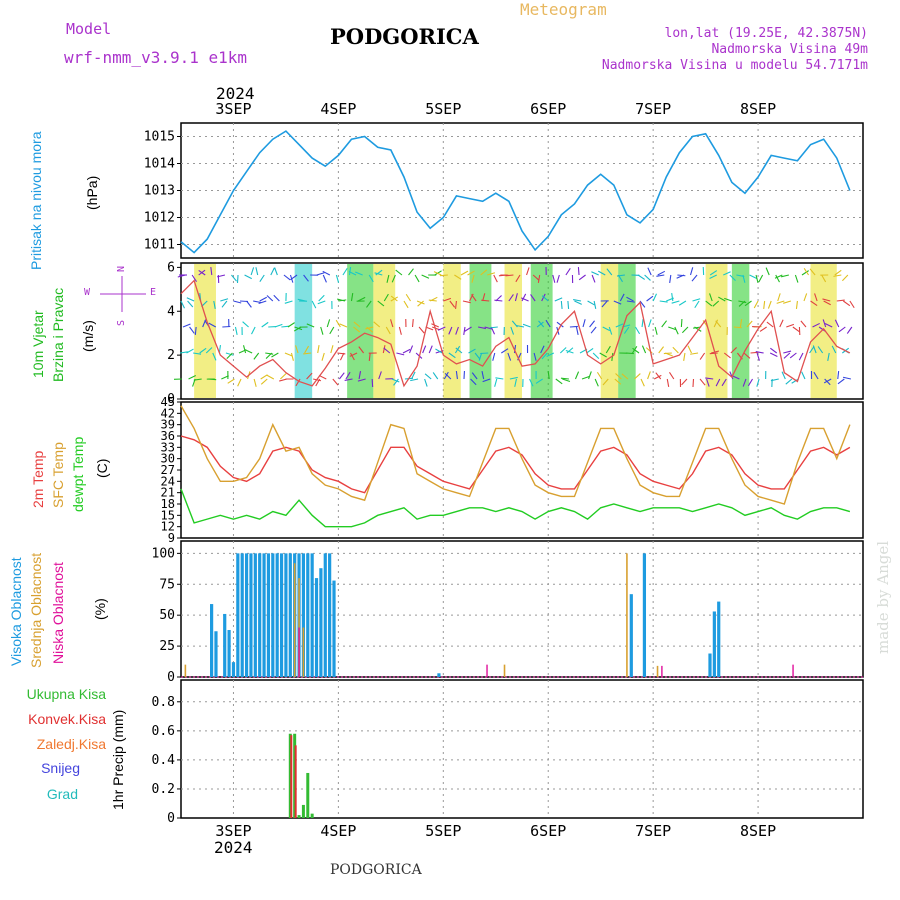 The image size is (900, 900). What do you see at coordinates (164, 760) in the screenshot?
I see `precip-ytick-label: 0.4` at bounding box center [164, 760].